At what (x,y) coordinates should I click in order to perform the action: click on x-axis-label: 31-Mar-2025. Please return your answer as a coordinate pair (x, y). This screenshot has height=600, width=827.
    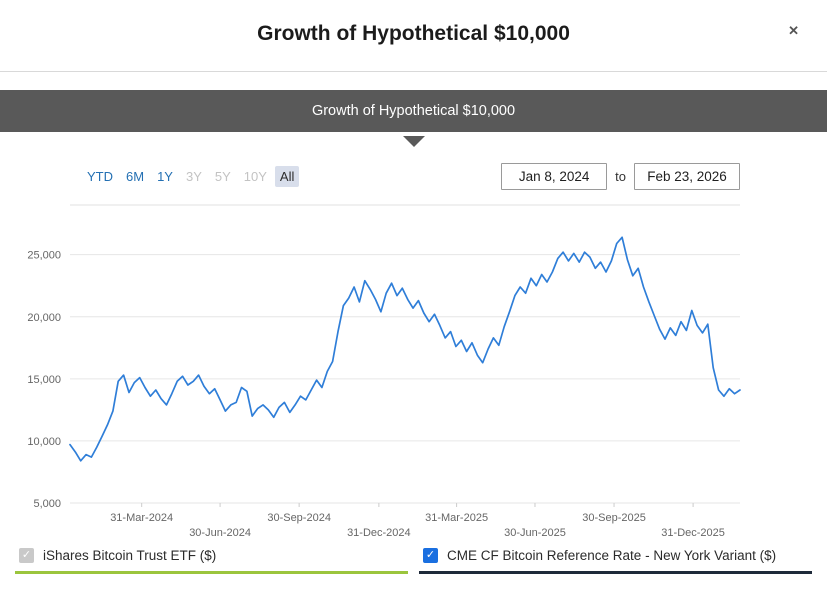
    Looking at the image, I should click on (456, 518).